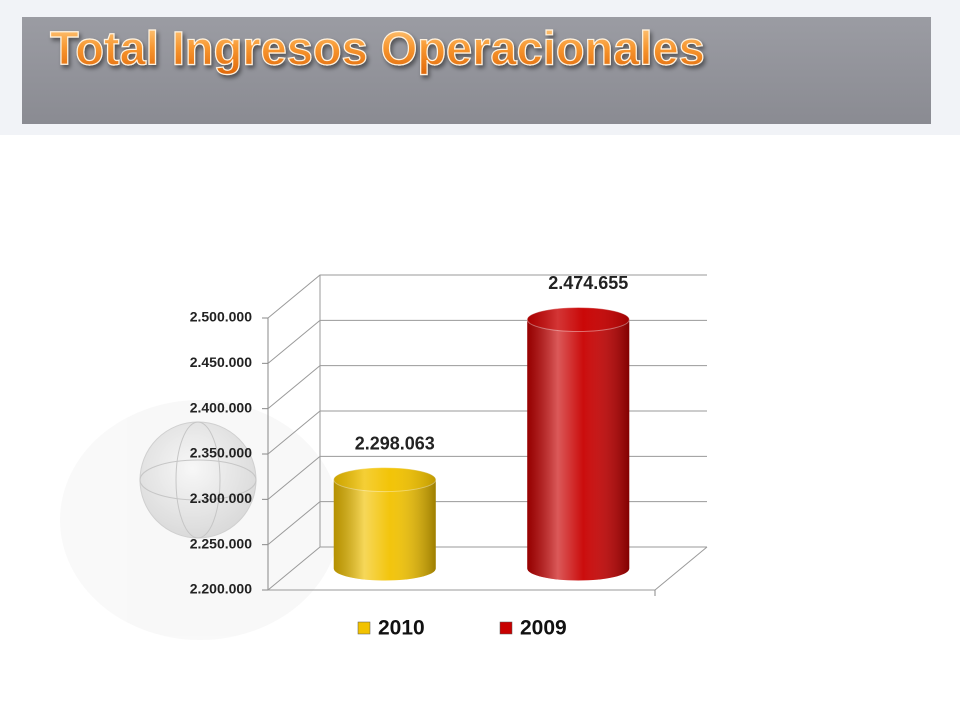 This screenshot has height=720, width=960. I want to click on header-box, so click(476, 70).